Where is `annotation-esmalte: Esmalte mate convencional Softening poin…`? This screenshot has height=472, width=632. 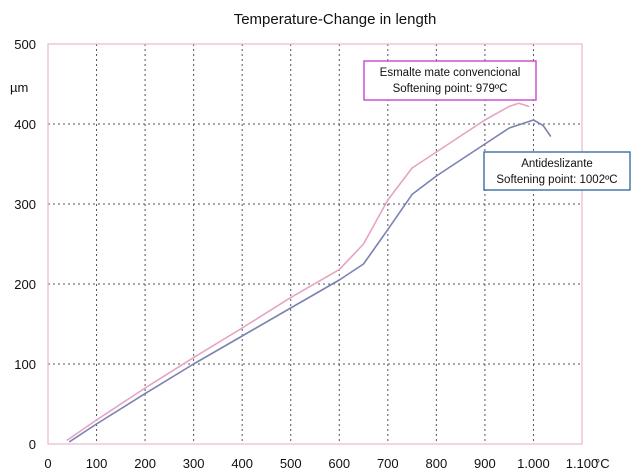
annotation-esmalte: Esmalte mate convencional Softening poin… is located at coordinates (450, 80).